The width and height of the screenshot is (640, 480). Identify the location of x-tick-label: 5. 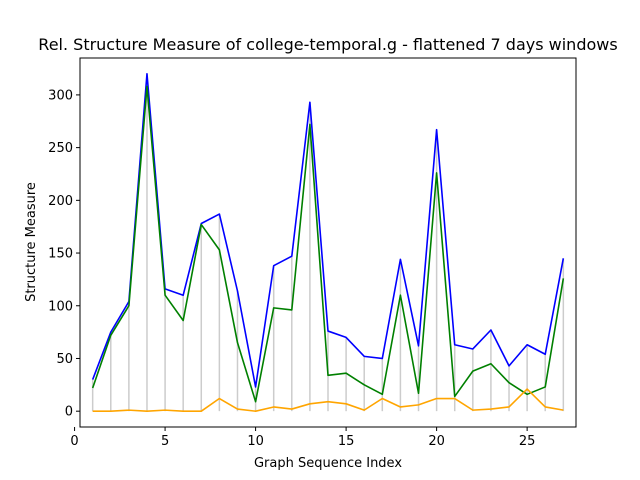
(165, 441).